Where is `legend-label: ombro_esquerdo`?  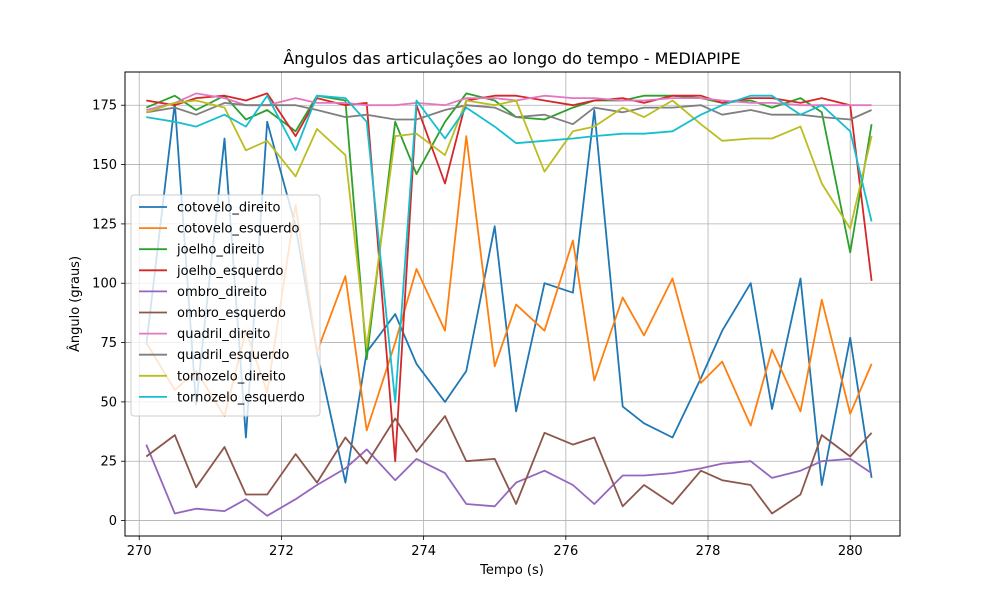 legend-label: ombro_esquerdo is located at coordinates (231, 313).